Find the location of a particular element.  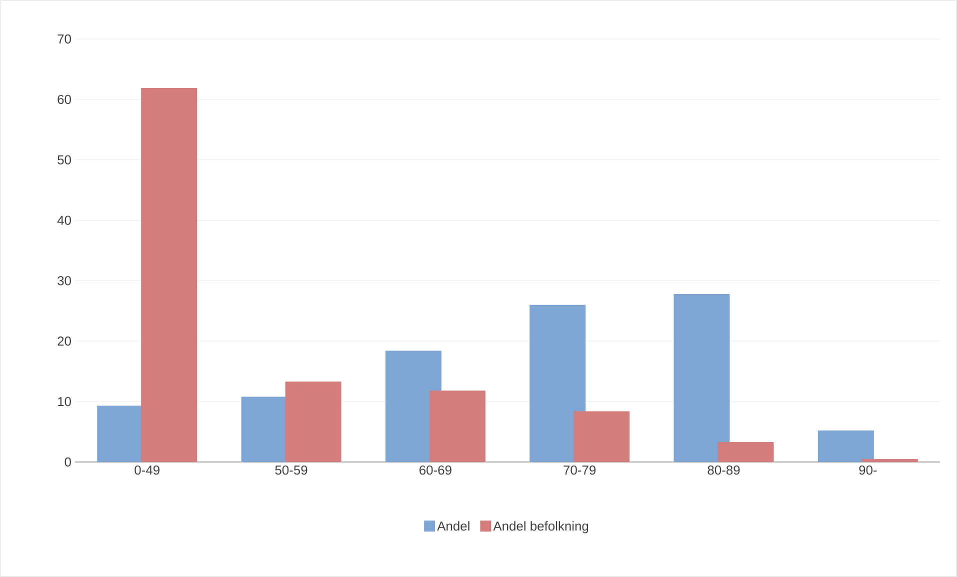

legend-label: Andel befolkning is located at coordinates (540, 527).